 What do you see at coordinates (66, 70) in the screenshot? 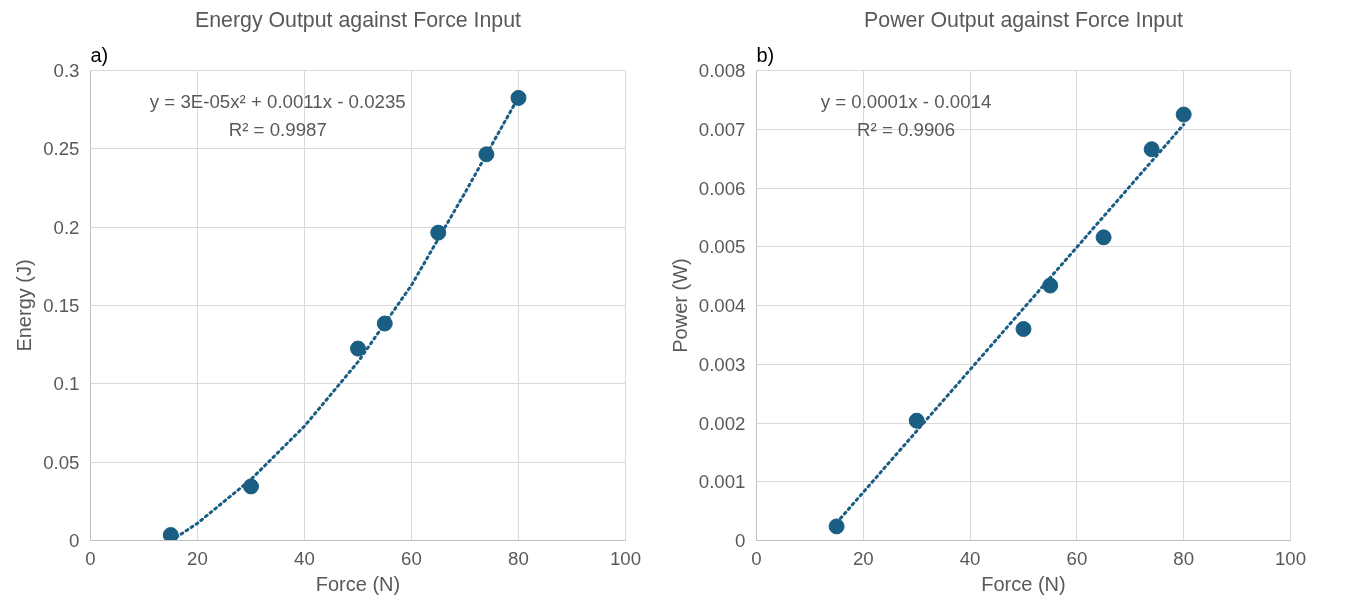
I see `y-tick-label: 0.3` at bounding box center [66, 70].